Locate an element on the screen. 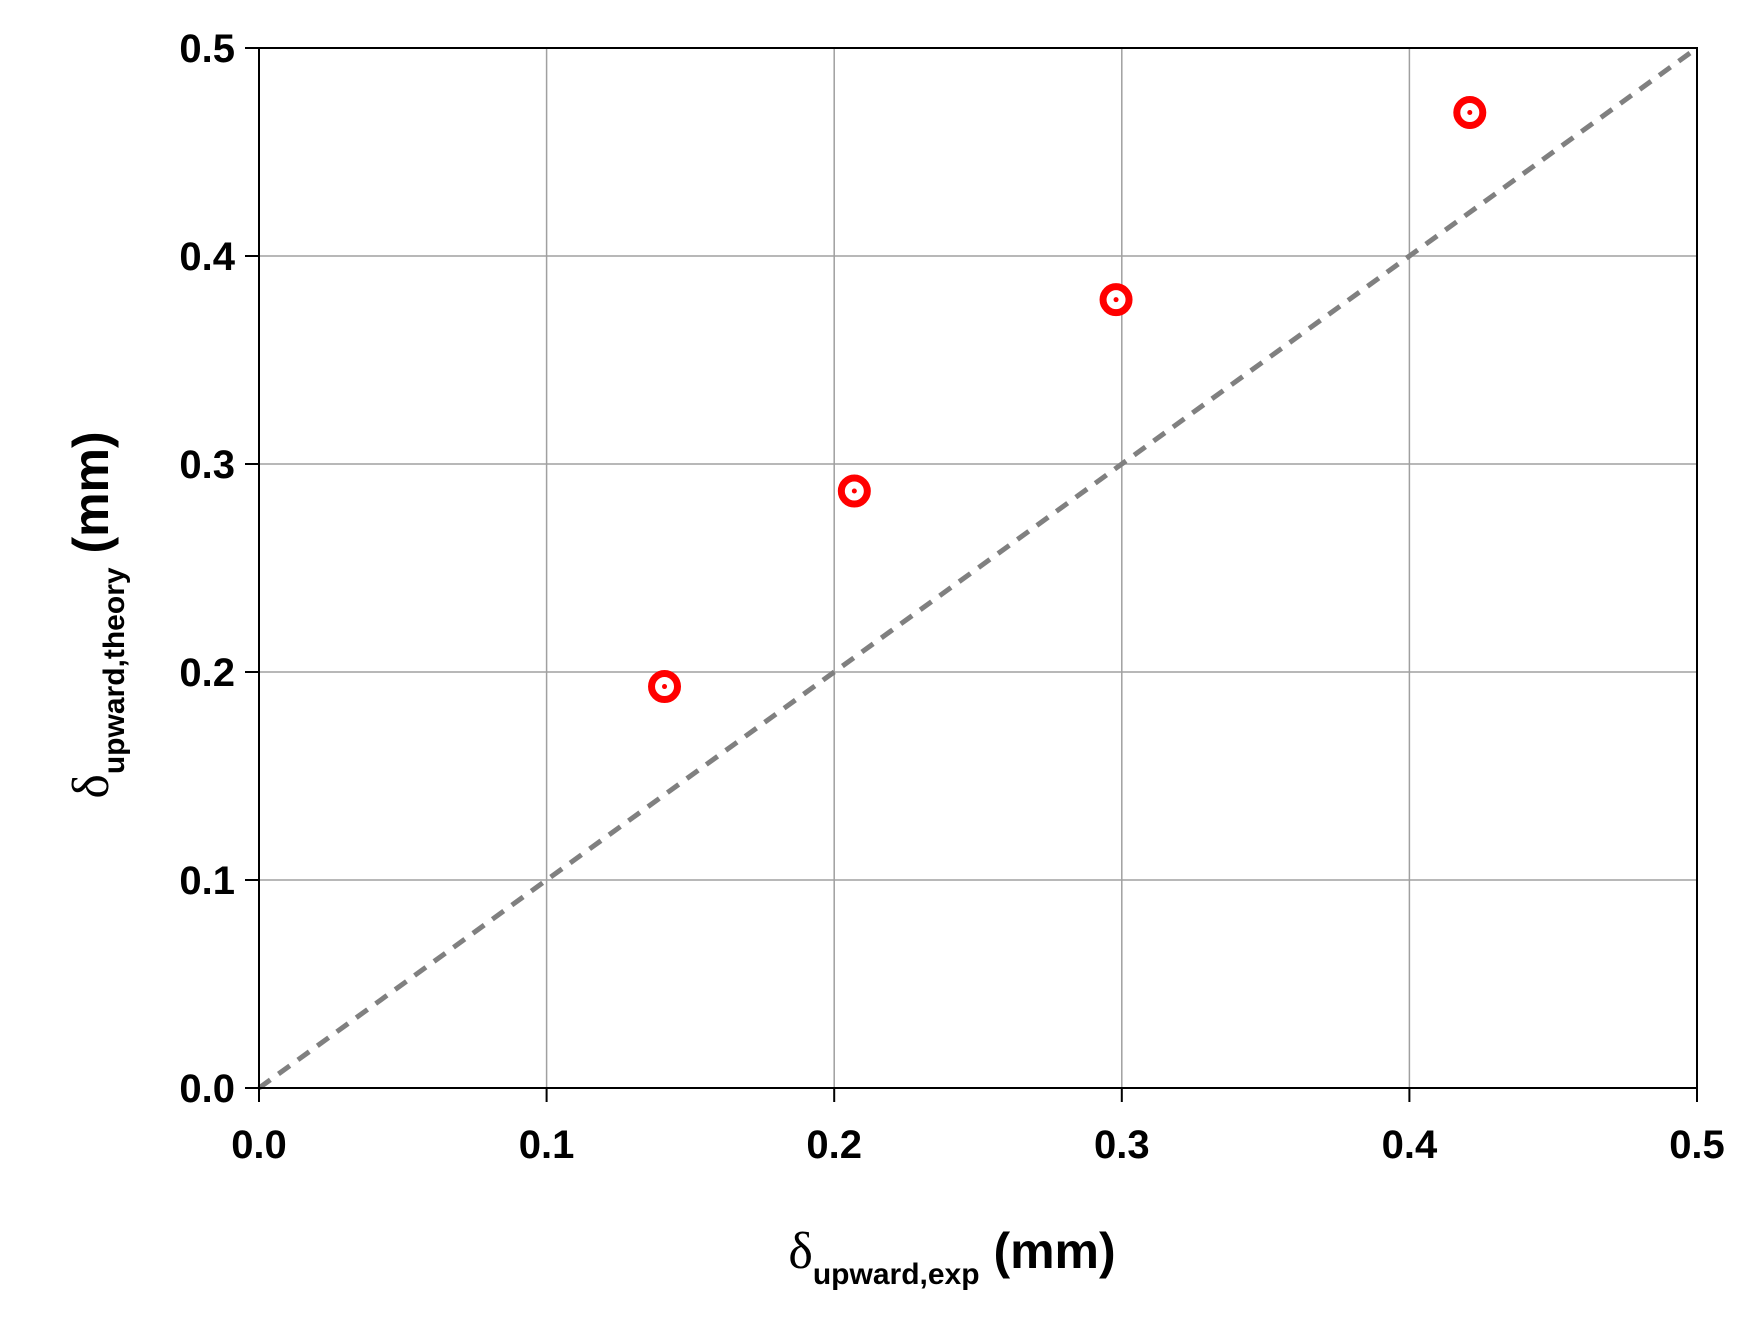 This screenshot has width=1757, height=1331. y-axis-unit: (mm) is located at coordinates (91, 499).